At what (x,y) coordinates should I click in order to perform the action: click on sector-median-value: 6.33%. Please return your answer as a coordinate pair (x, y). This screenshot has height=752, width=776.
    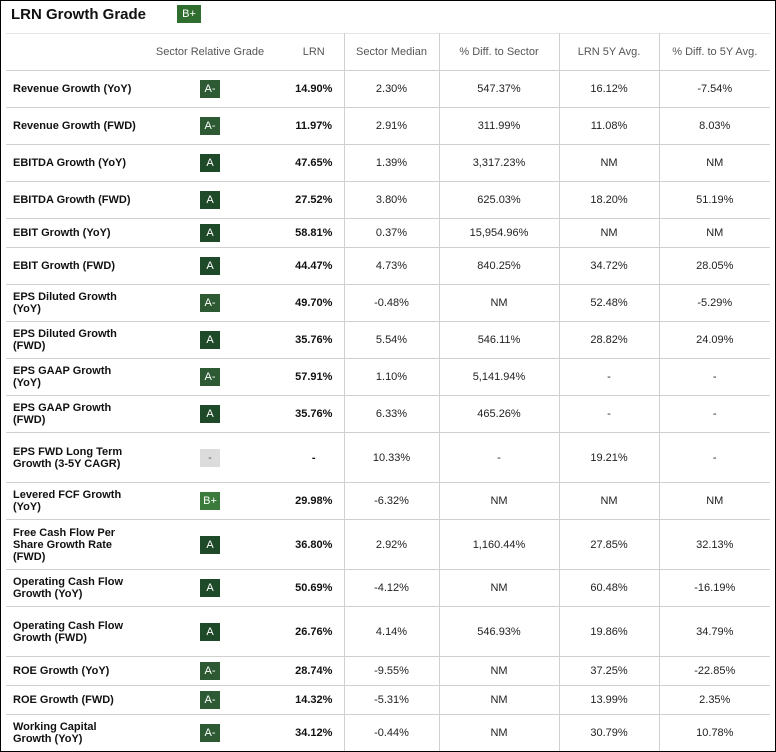
    Looking at the image, I should click on (392, 414).